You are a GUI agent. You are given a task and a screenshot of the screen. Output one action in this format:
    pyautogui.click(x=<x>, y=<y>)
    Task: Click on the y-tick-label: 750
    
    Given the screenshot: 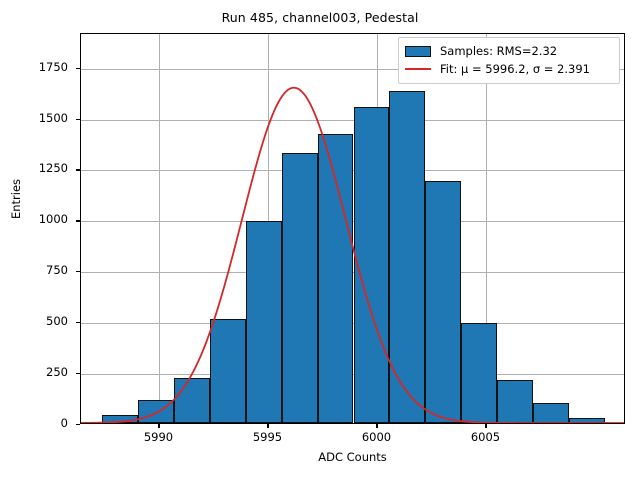 What is the action you would take?
    pyautogui.click(x=57, y=270)
    